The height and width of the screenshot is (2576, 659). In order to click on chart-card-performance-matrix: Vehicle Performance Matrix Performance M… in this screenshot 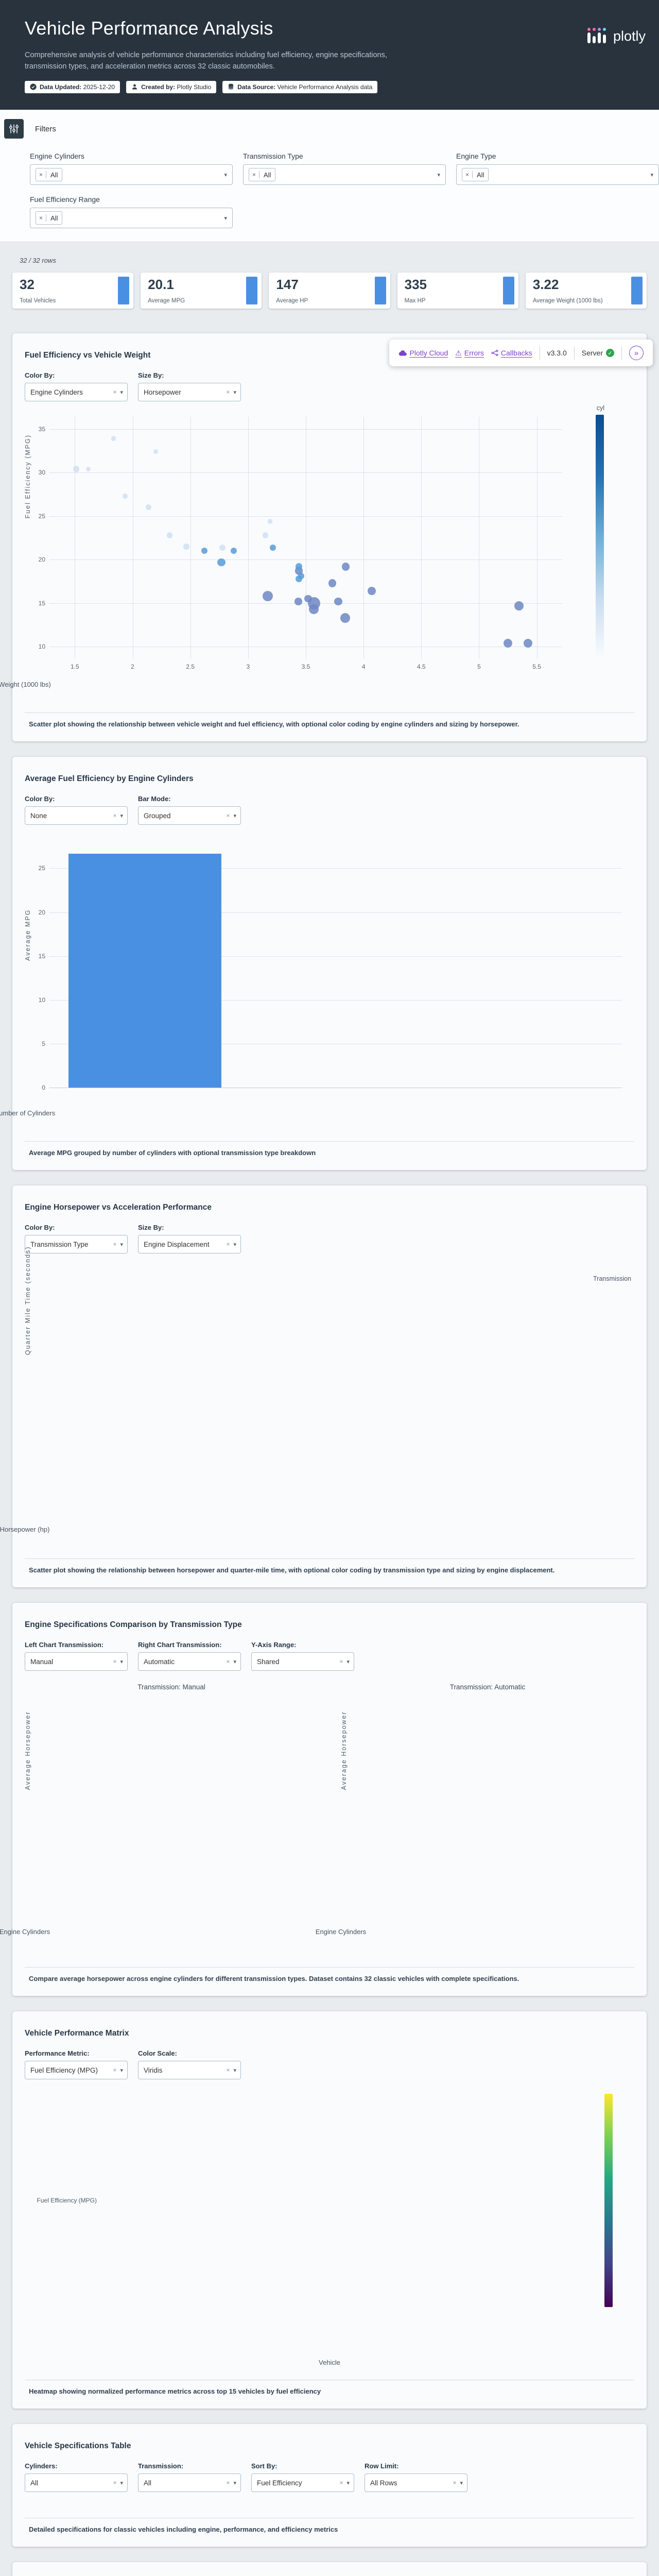, I will do `click(329, 2210)`.